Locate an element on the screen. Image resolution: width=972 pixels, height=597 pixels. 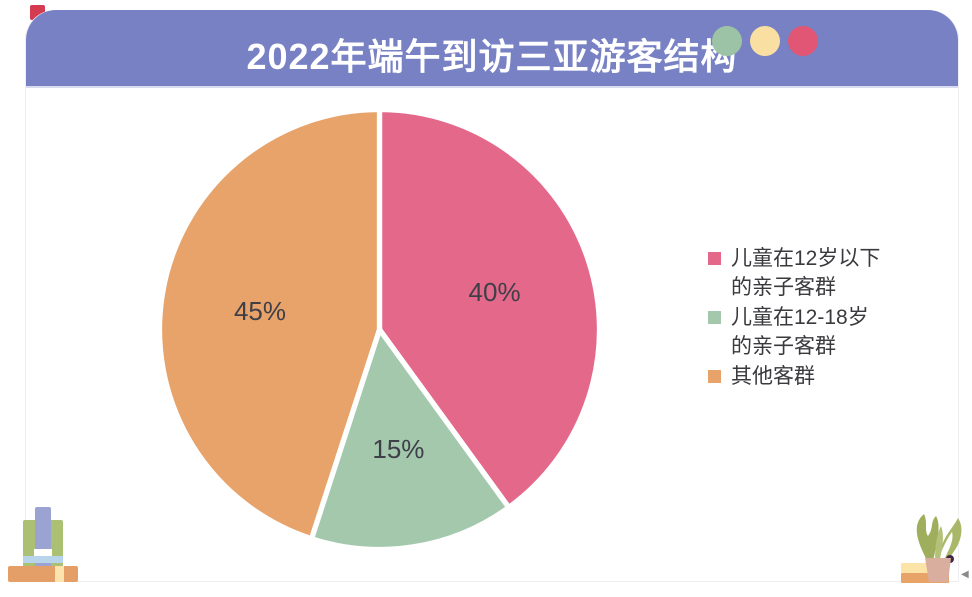
pink-dot-icon is located at coordinates (803, 41).